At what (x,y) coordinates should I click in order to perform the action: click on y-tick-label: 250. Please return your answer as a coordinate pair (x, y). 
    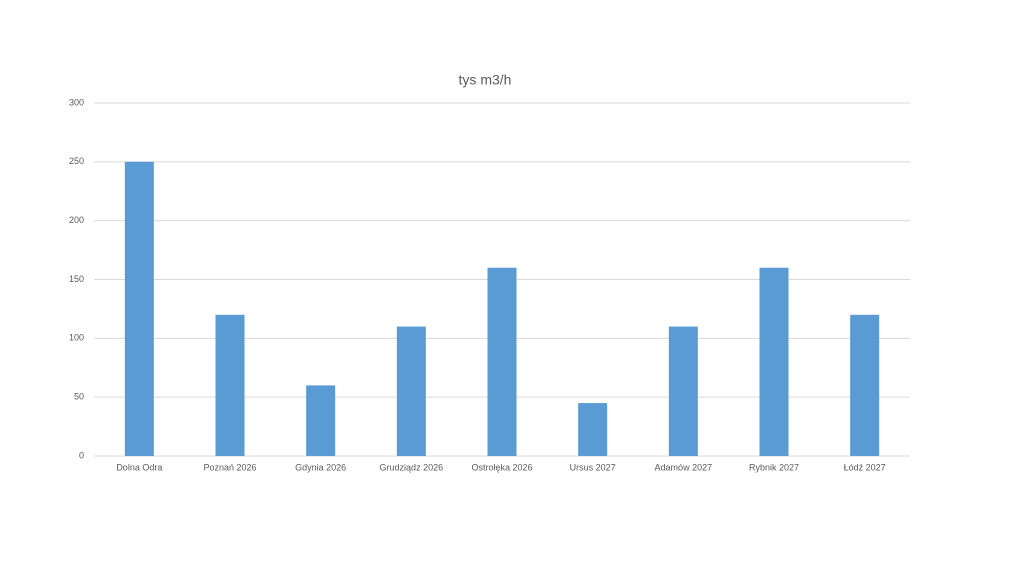
    Looking at the image, I should click on (76, 161).